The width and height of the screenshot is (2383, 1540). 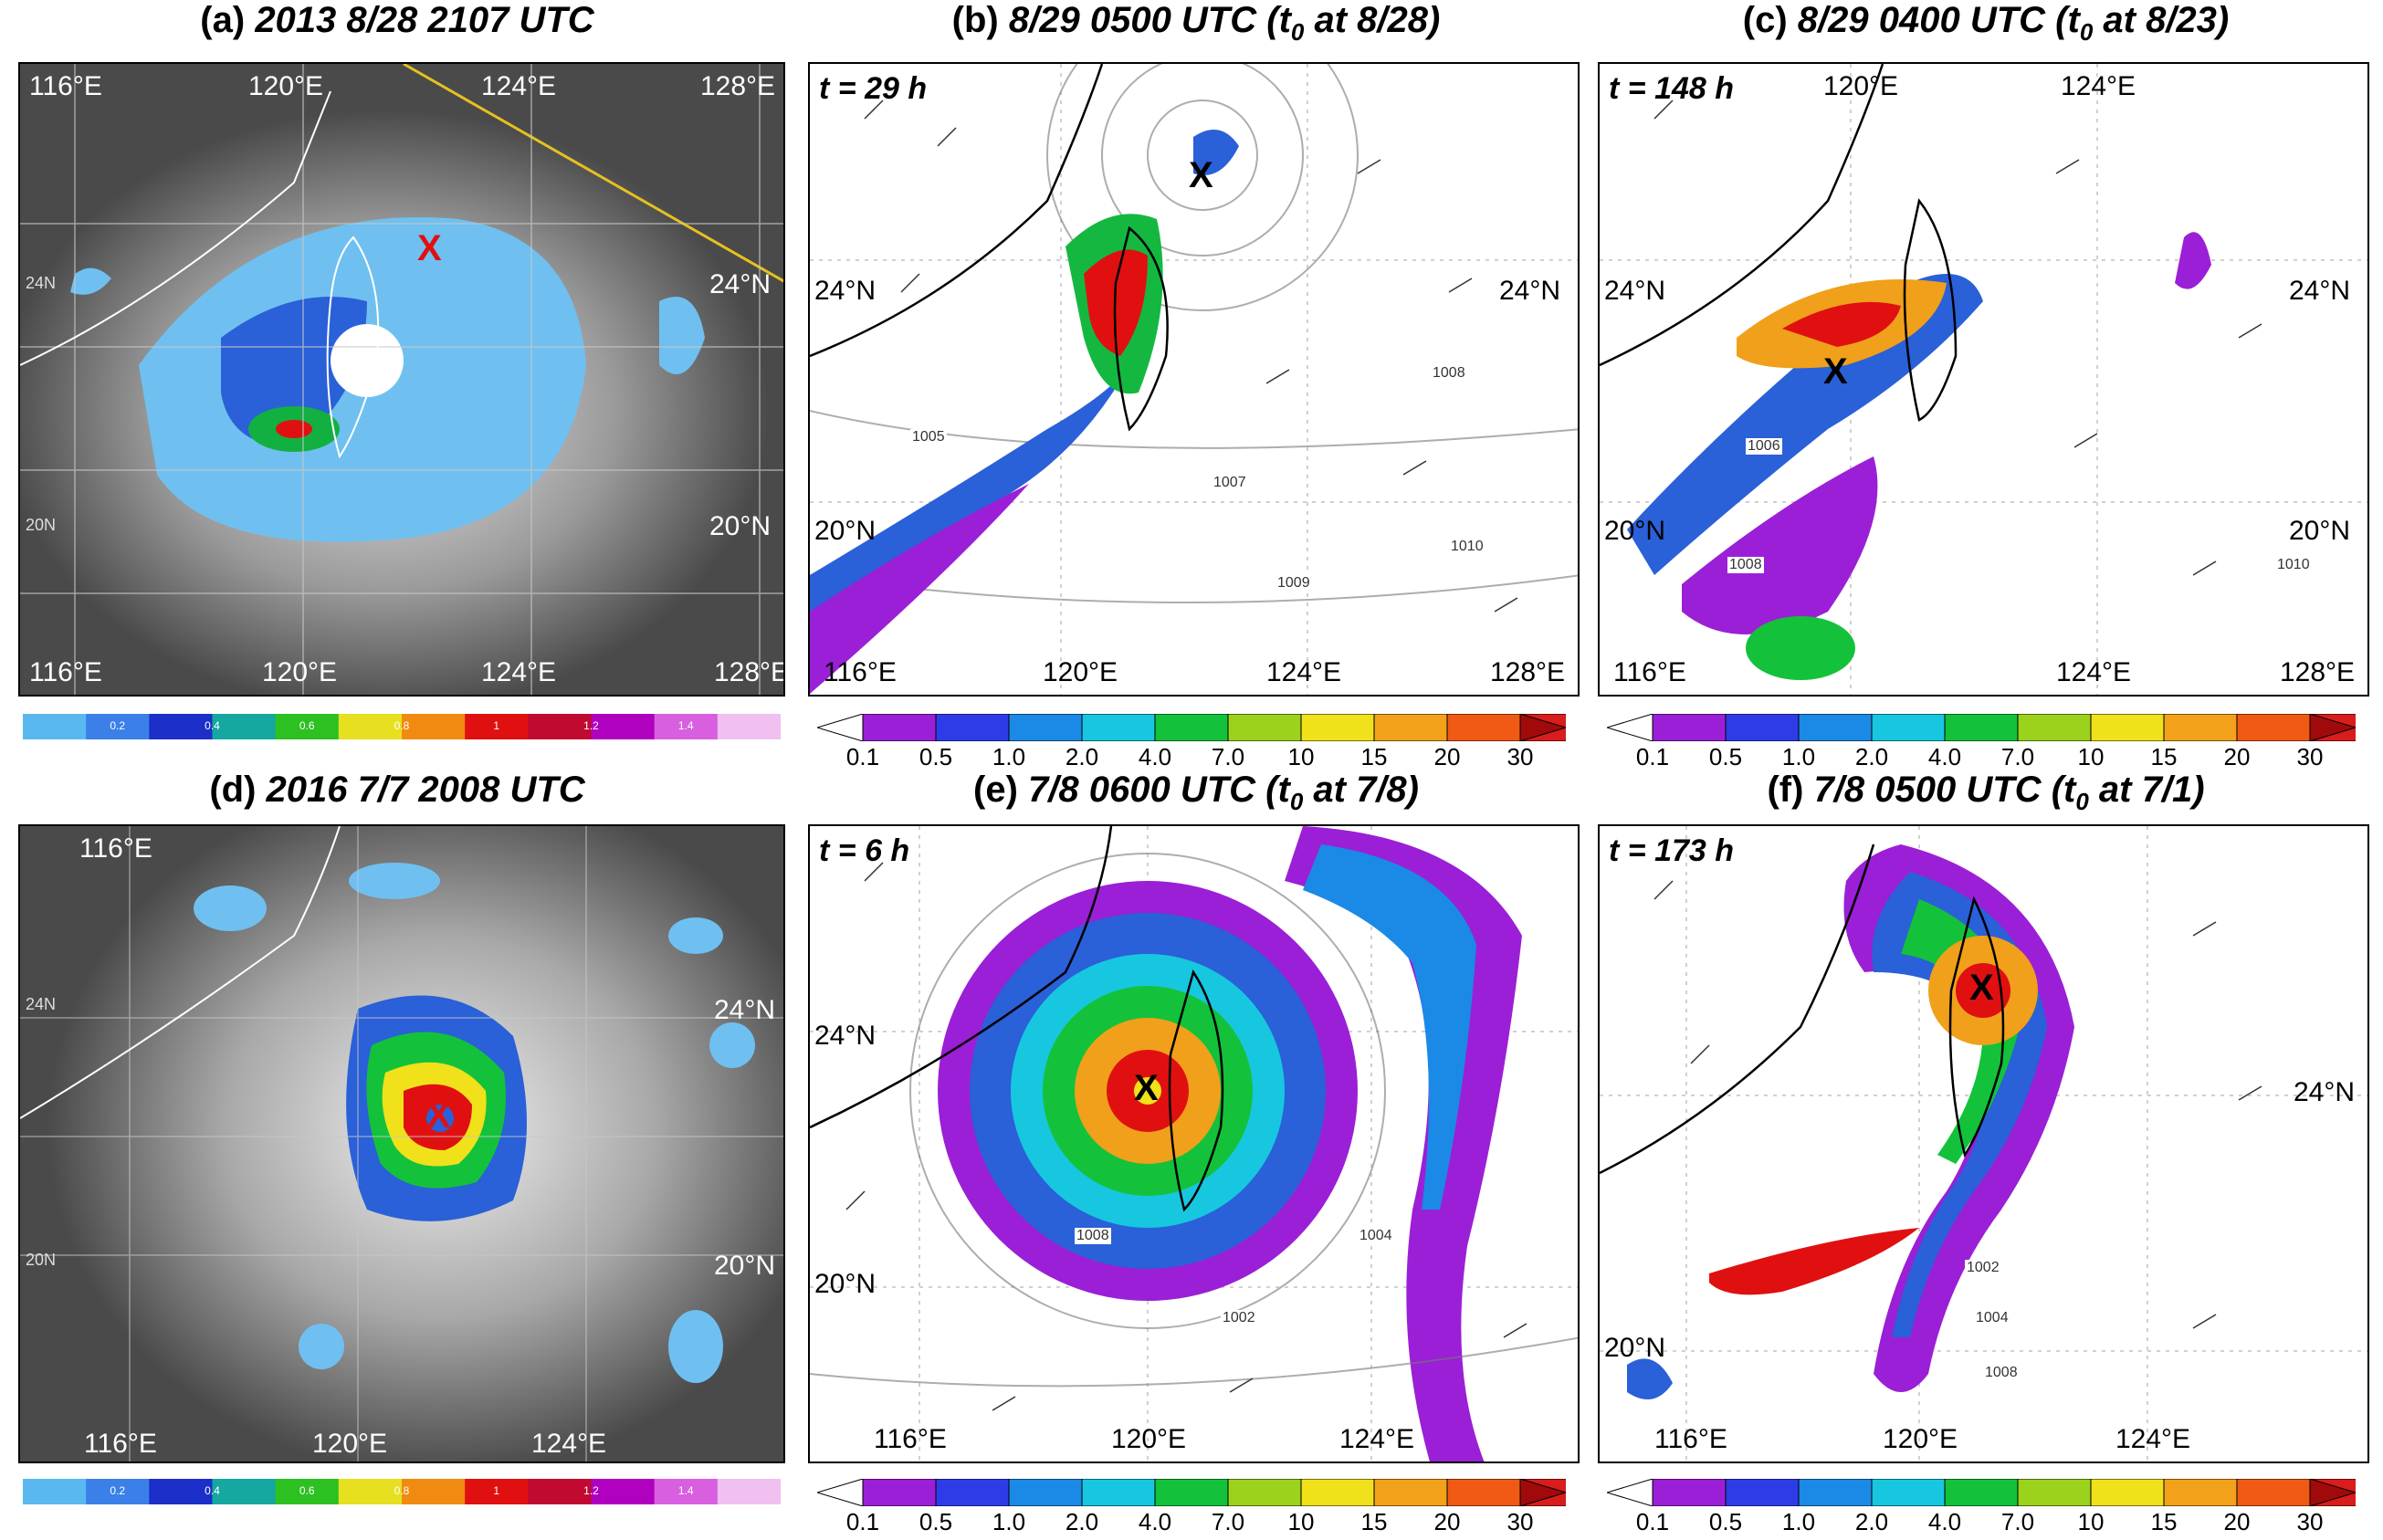 What do you see at coordinates (936, 1521) in the screenshot?
I see `rain-colorbar-3-tick: 0.5` at bounding box center [936, 1521].